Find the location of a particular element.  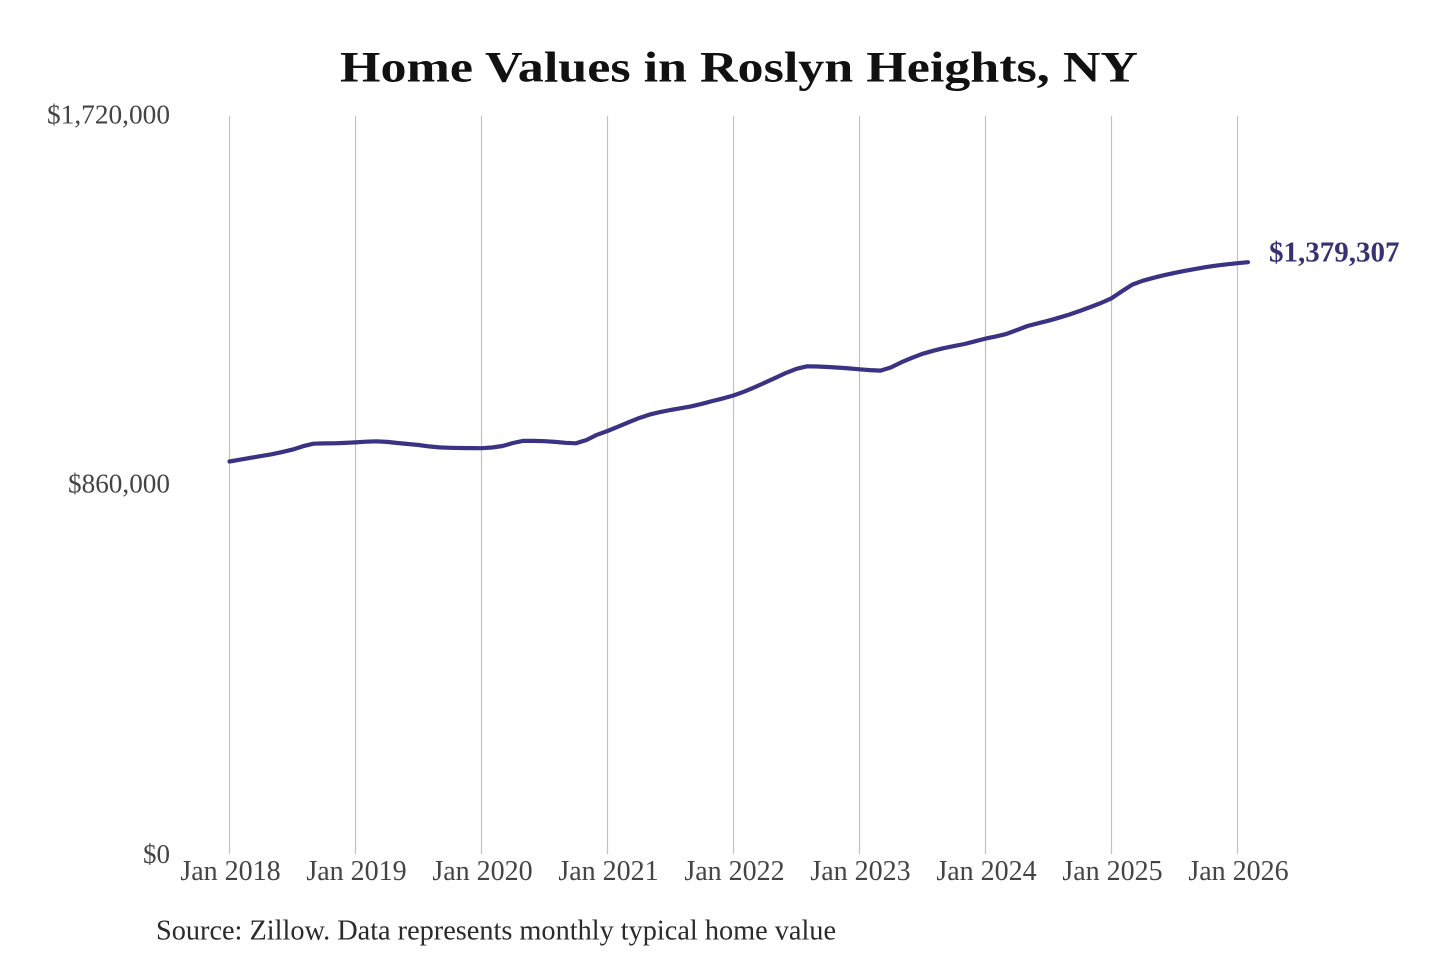

svg-text: Jan 2026 is located at coordinates (1238, 871).